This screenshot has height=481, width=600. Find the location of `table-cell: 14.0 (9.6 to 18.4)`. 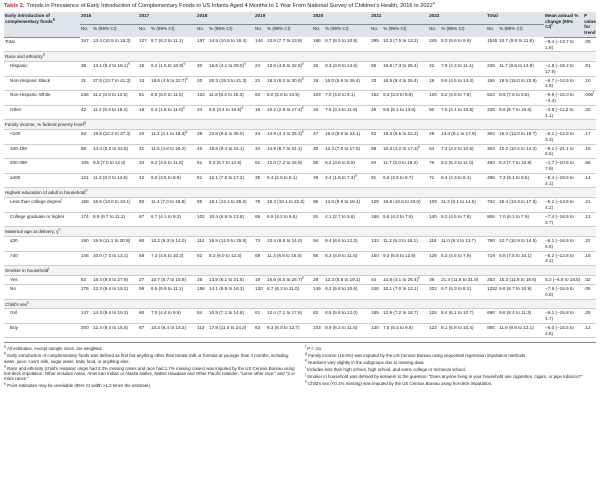

table-cell: 14.0 (9.6 to 18.4) is located at coordinates (343, 202).